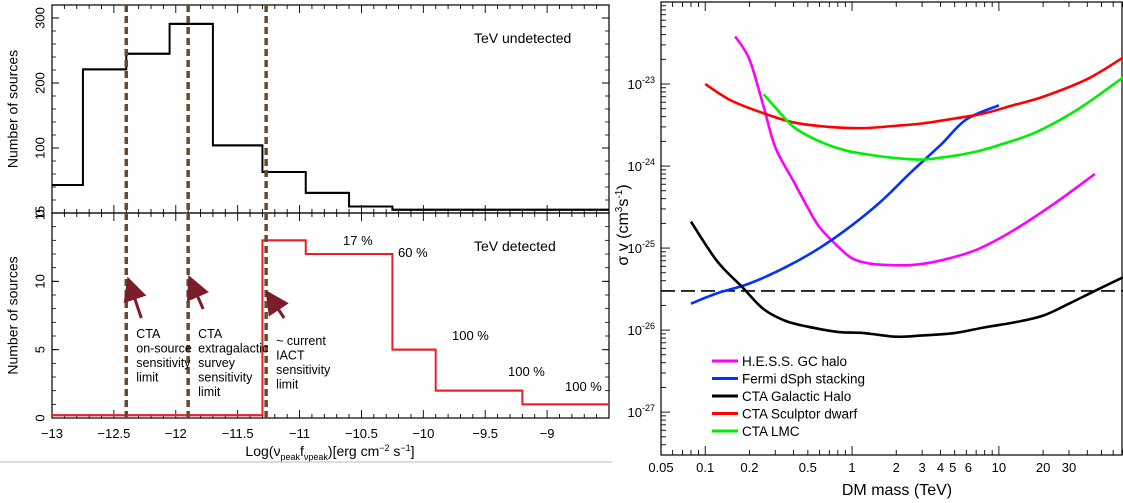 Image resolution: width=1123 pixels, height=503 pixels. Describe the element at coordinates (52, 433) in the screenshot. I see `x-tick-label: −13` at that location.